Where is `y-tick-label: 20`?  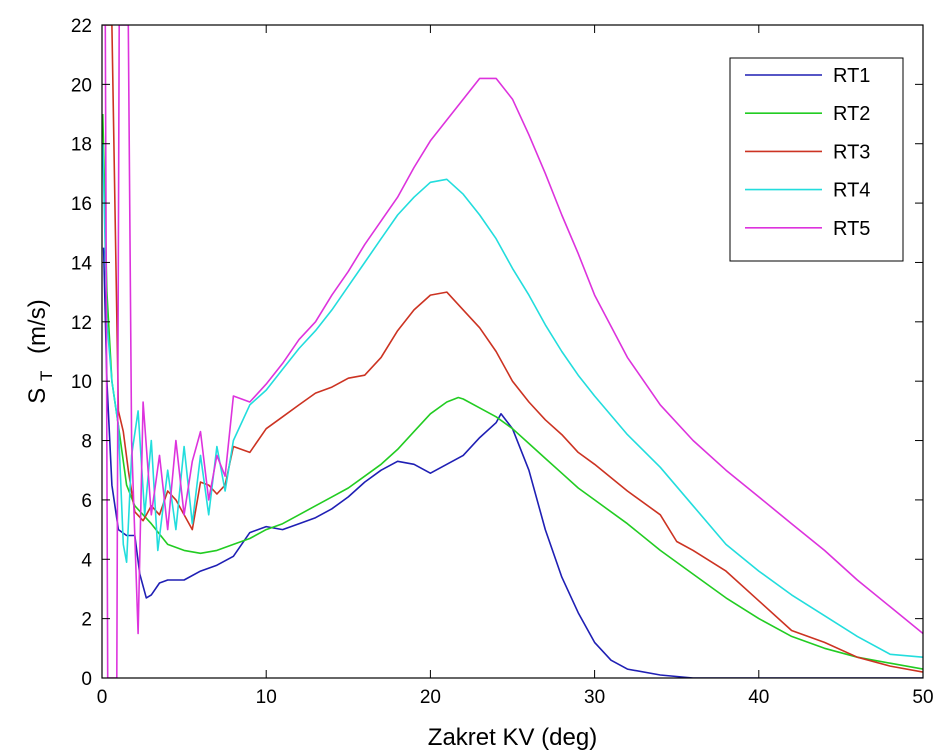 y-tick-label: 20 is located at coordinates (81, 85).